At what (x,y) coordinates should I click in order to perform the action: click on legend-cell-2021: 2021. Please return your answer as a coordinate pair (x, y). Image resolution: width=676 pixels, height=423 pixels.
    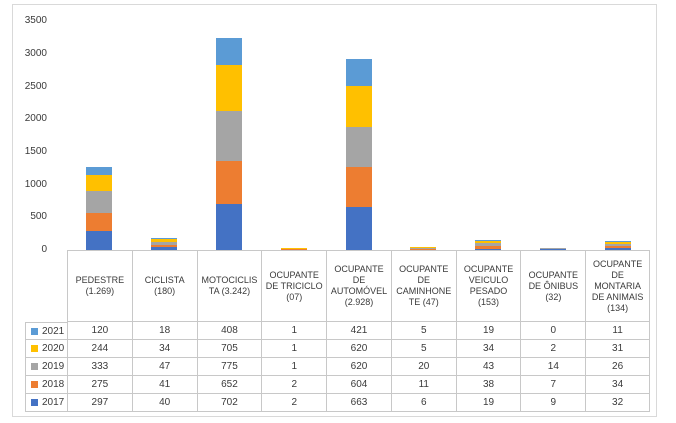
    Looking at the image, I should click on (46, 331).